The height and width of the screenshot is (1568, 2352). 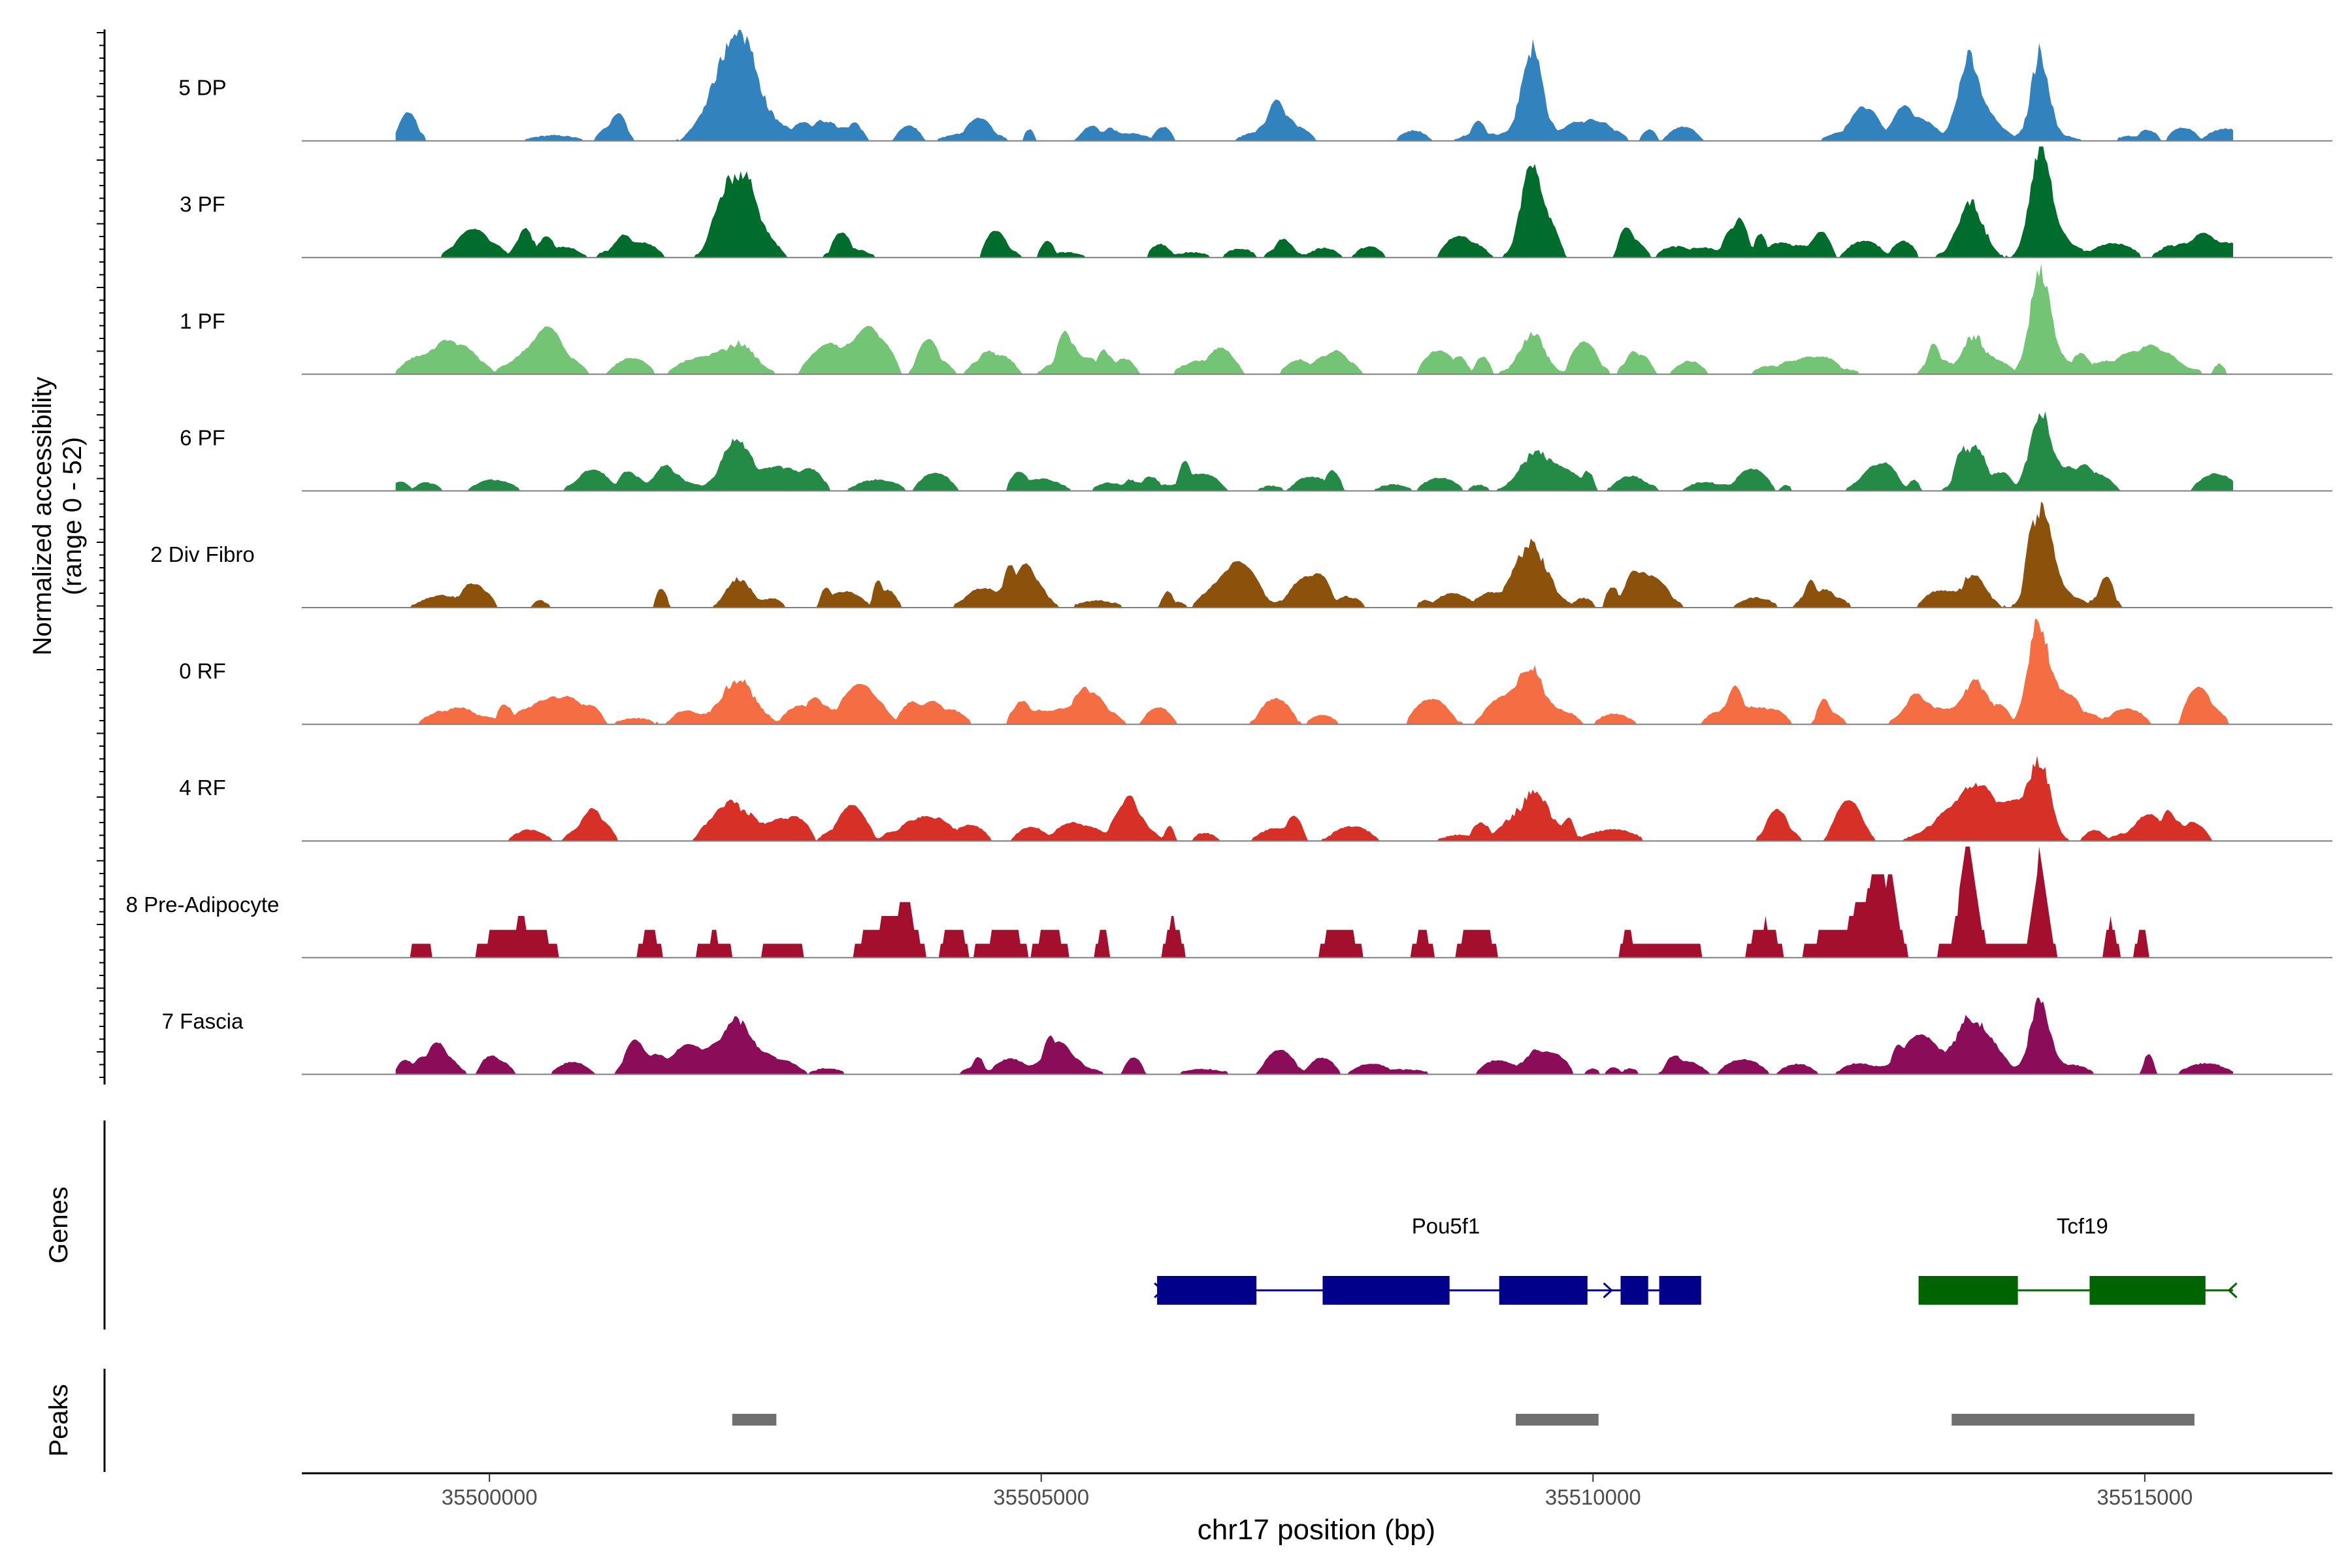 I want to click on track-0-rf, so click(x=1317, y=671).